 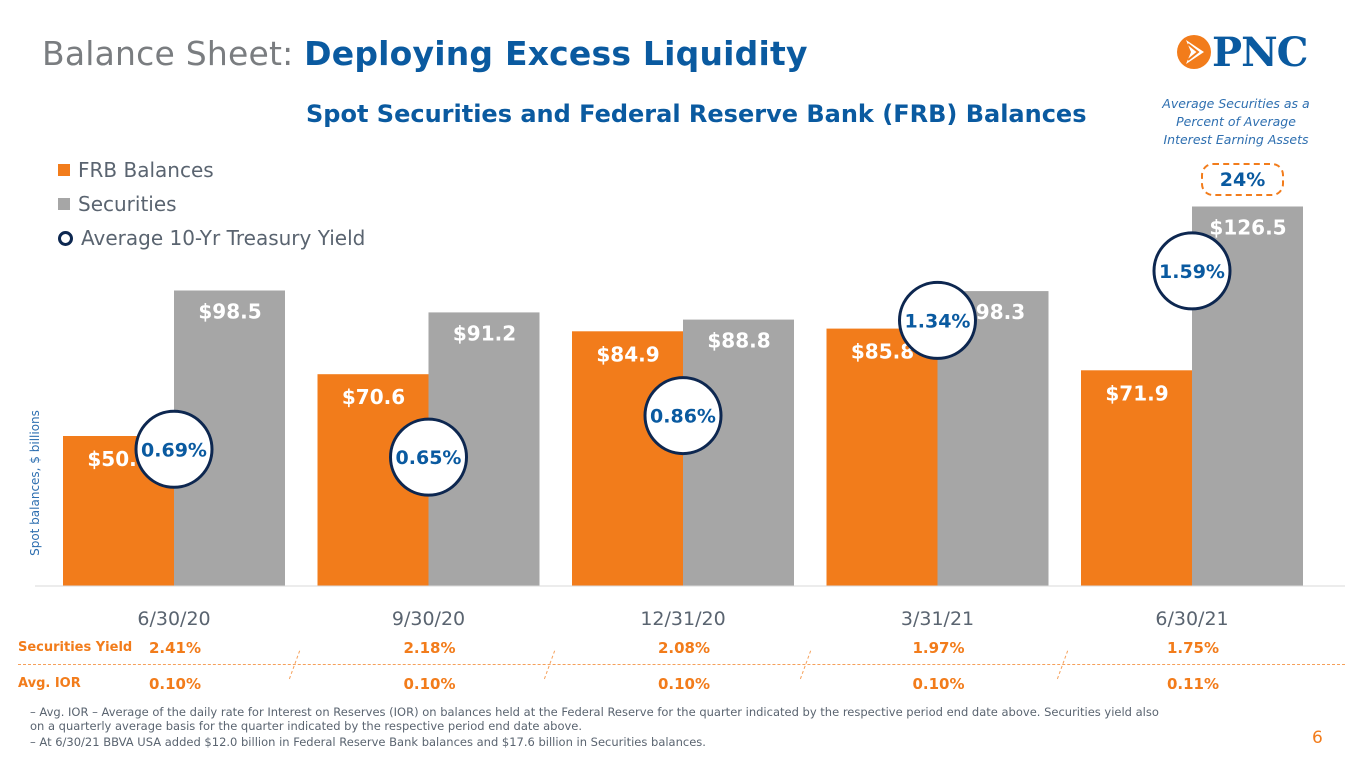 What do you see at coordinates (627, 354) in the screenshot?
I see `frb-value-label: $84.9` at bounding box center [627, 354].